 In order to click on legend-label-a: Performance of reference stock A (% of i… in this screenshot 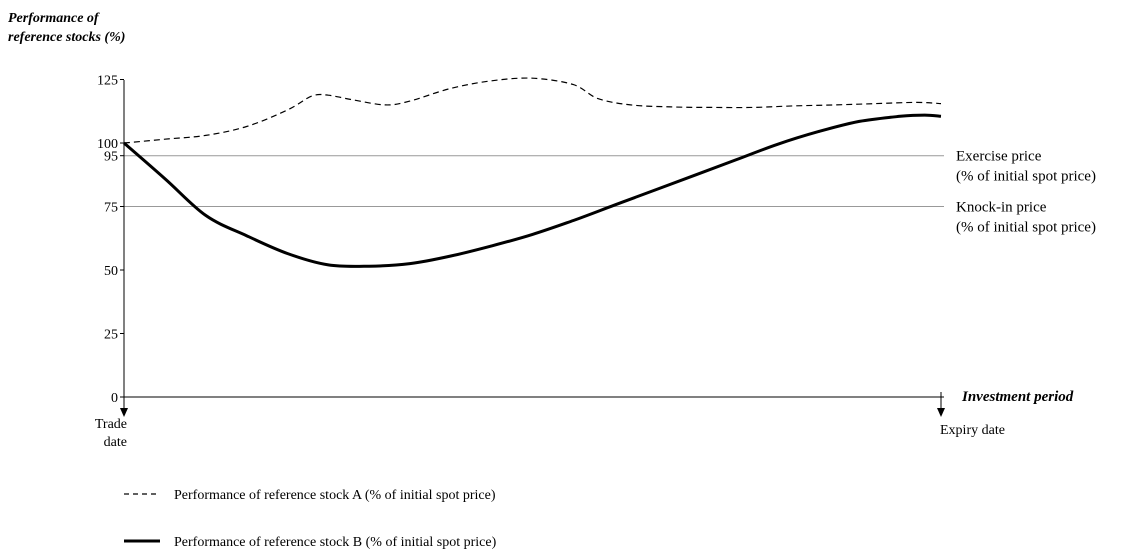, I will do `click(335, 495)`.